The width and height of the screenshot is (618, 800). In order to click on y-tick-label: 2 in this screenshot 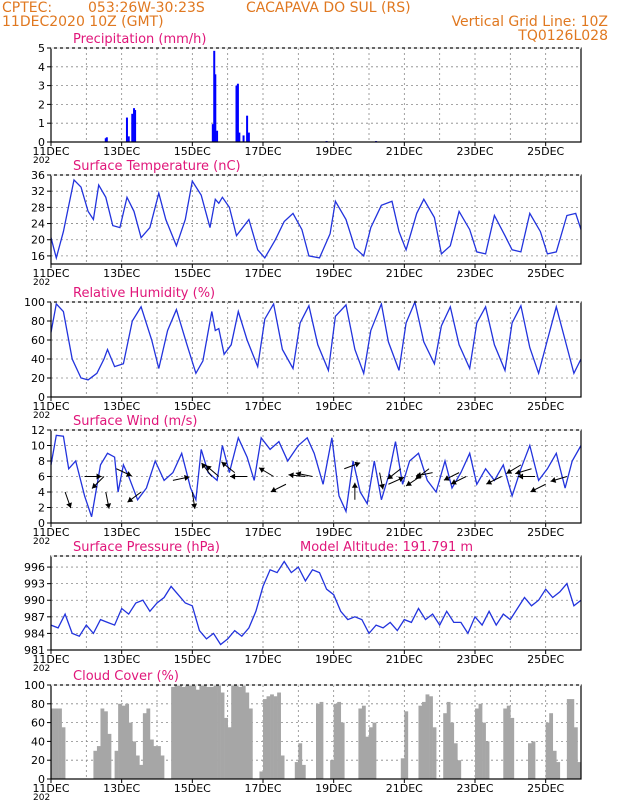, I will do `click(41, 508)`.